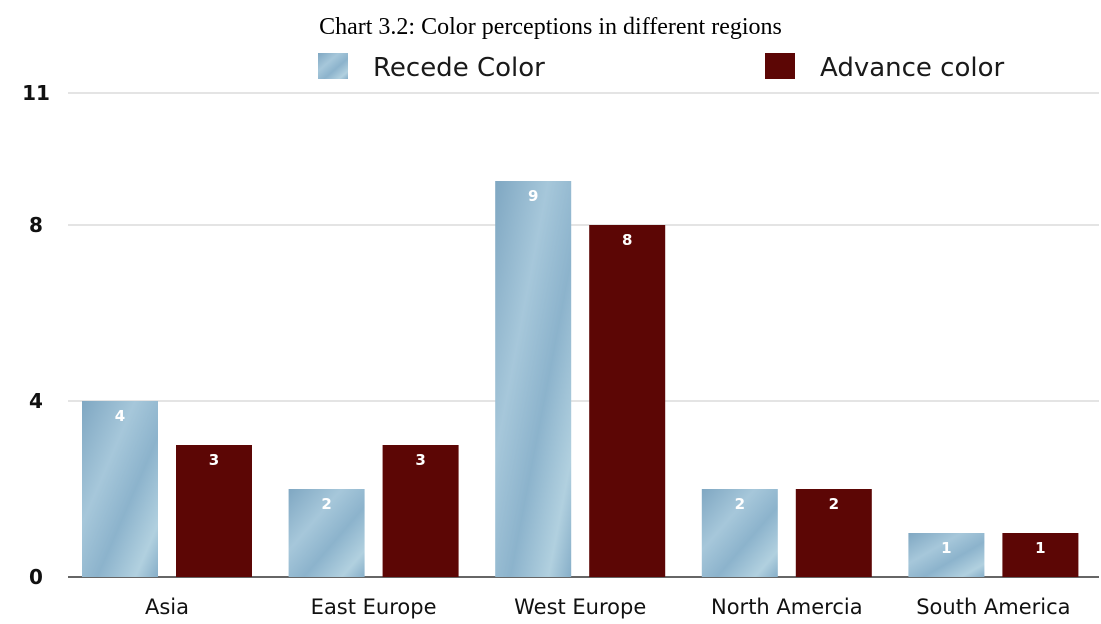  I want to click on x-category-label: North Amercia, so click(787, 607).